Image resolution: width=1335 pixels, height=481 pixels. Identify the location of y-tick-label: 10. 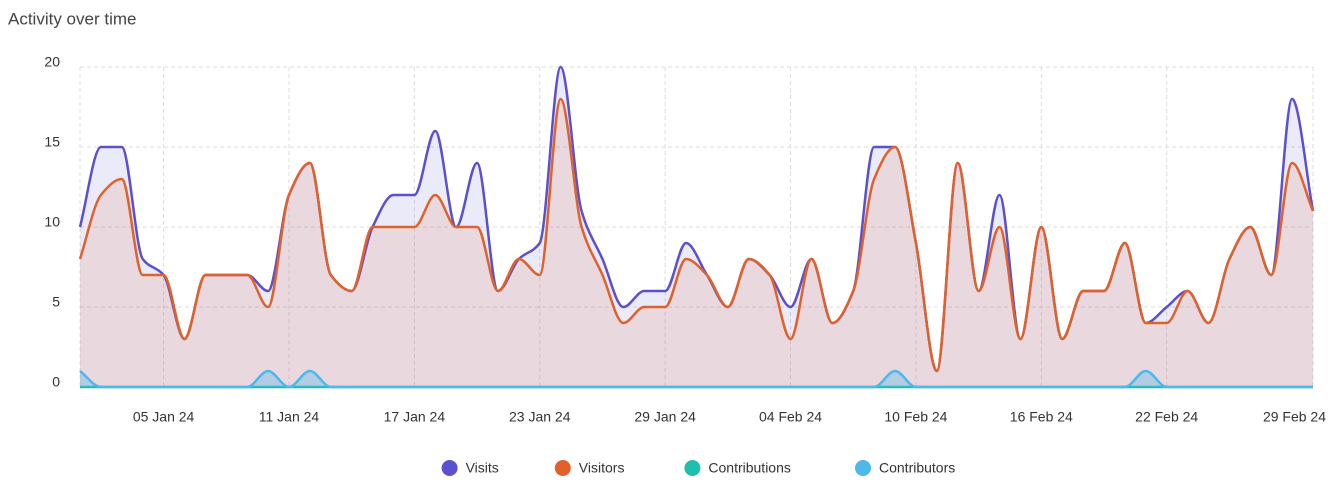
(52, 222).